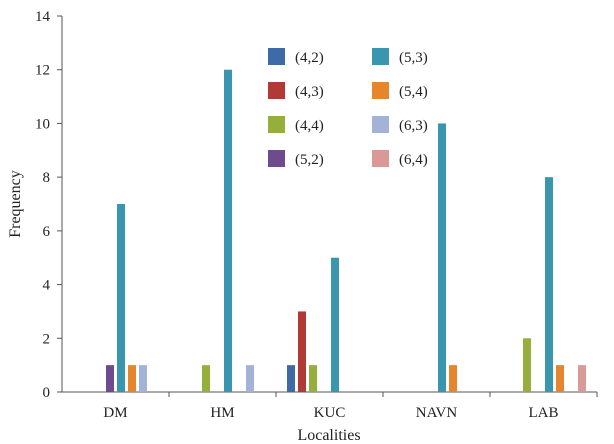 This screenshot has height=444, width=614. What do you see at coordinates (413, 160) in the screenshot?
I see `legend-label: (6,4)` at bounding box center [413, 160].